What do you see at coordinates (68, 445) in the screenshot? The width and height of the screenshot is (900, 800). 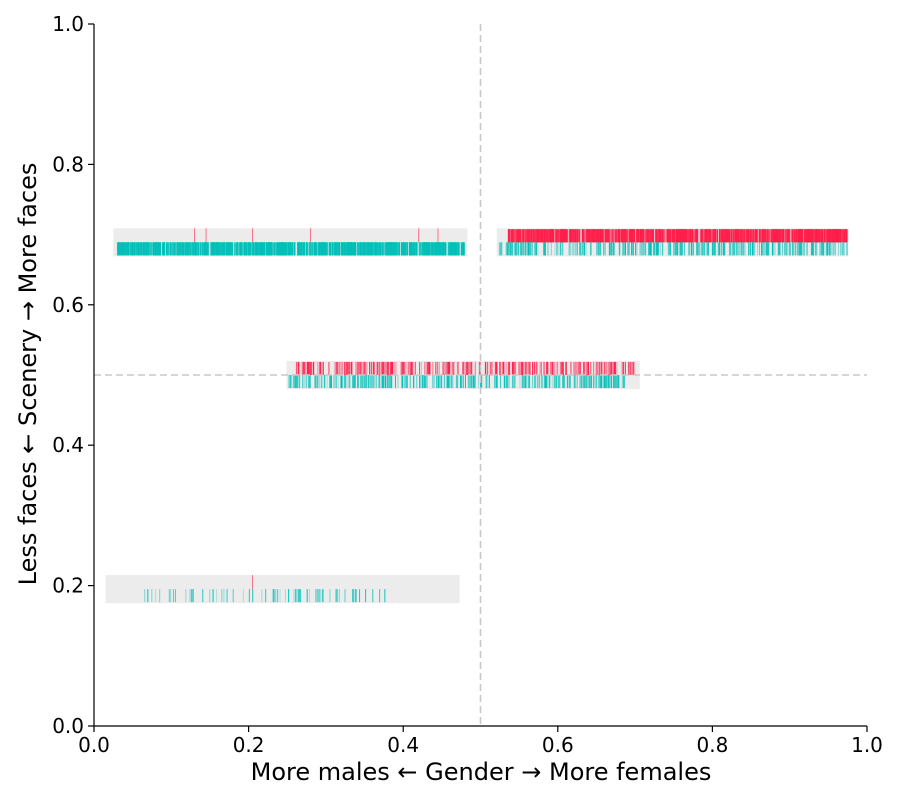 I see `y-tick-label: 0.4` at bounding box center [68, 445].